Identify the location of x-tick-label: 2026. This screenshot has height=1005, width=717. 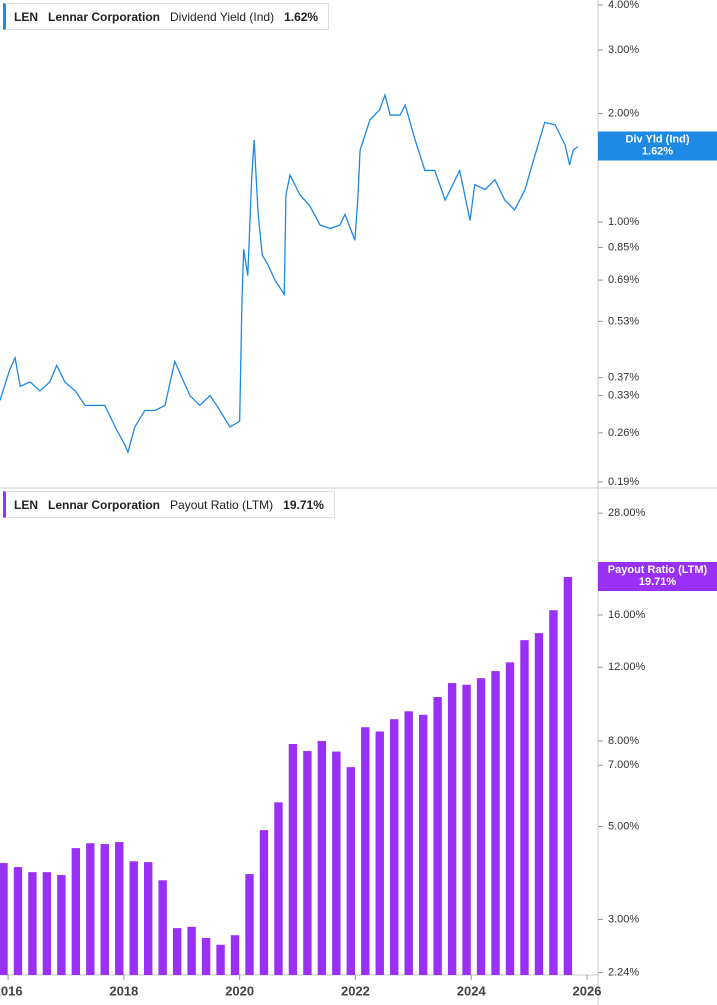
(587, 990).